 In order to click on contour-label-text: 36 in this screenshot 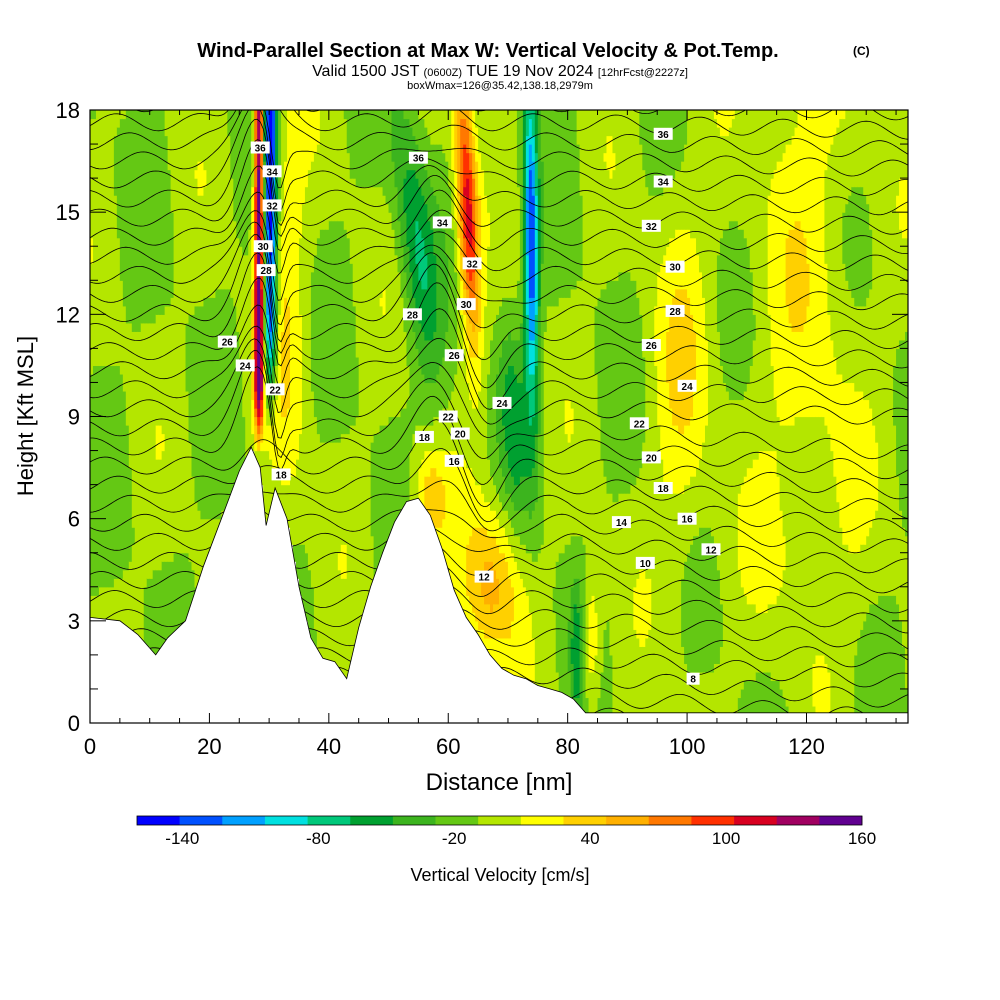, I will do `click(261, 149)`.